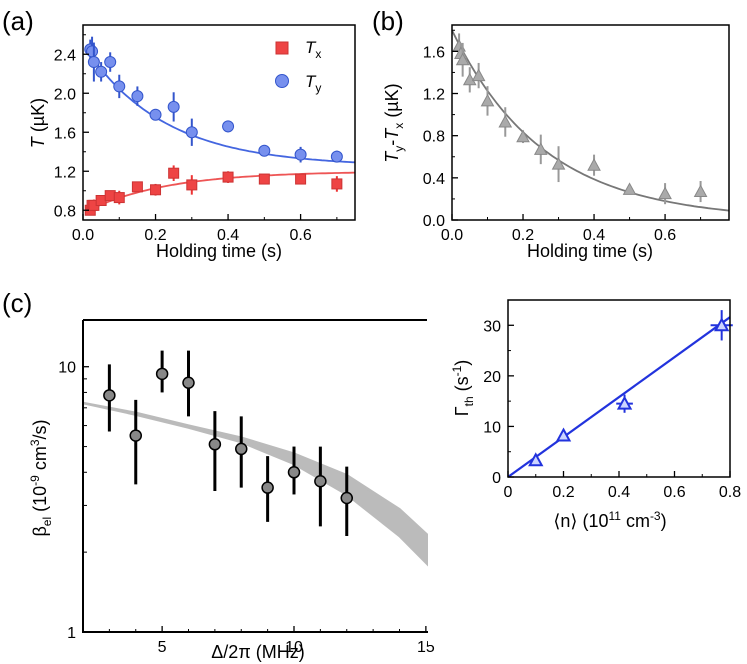 This screenshot has height=664, width=747. I want to click on panel-a-ylabel: T (µK), so click(38, 123).